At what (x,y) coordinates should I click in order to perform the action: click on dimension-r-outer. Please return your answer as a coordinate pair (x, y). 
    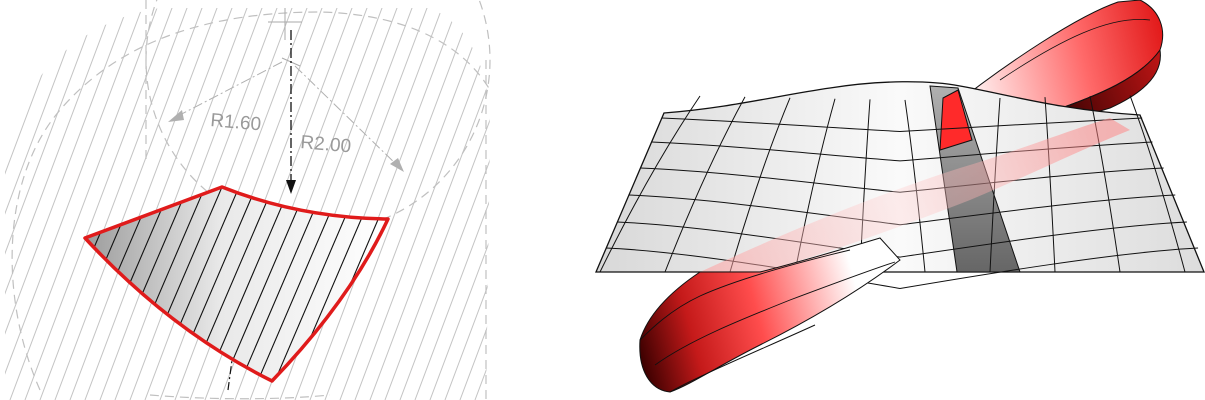
    Looking at the image, I should click on (349, 118).